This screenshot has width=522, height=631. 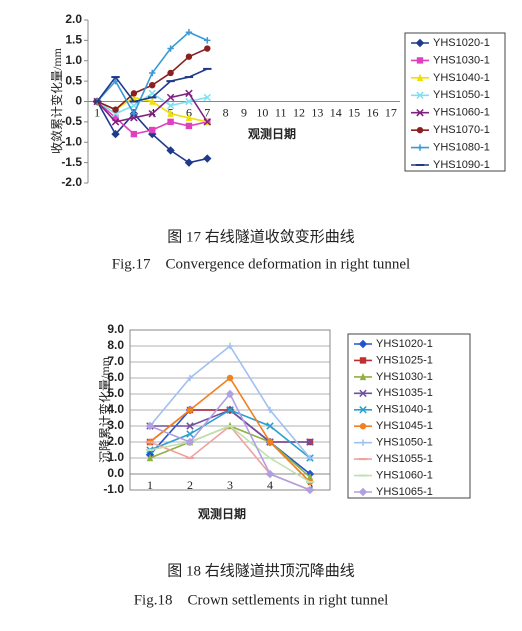 I want to click on y-axis-label: 沉降累计变化量/mm, so click(x=104, y=409).